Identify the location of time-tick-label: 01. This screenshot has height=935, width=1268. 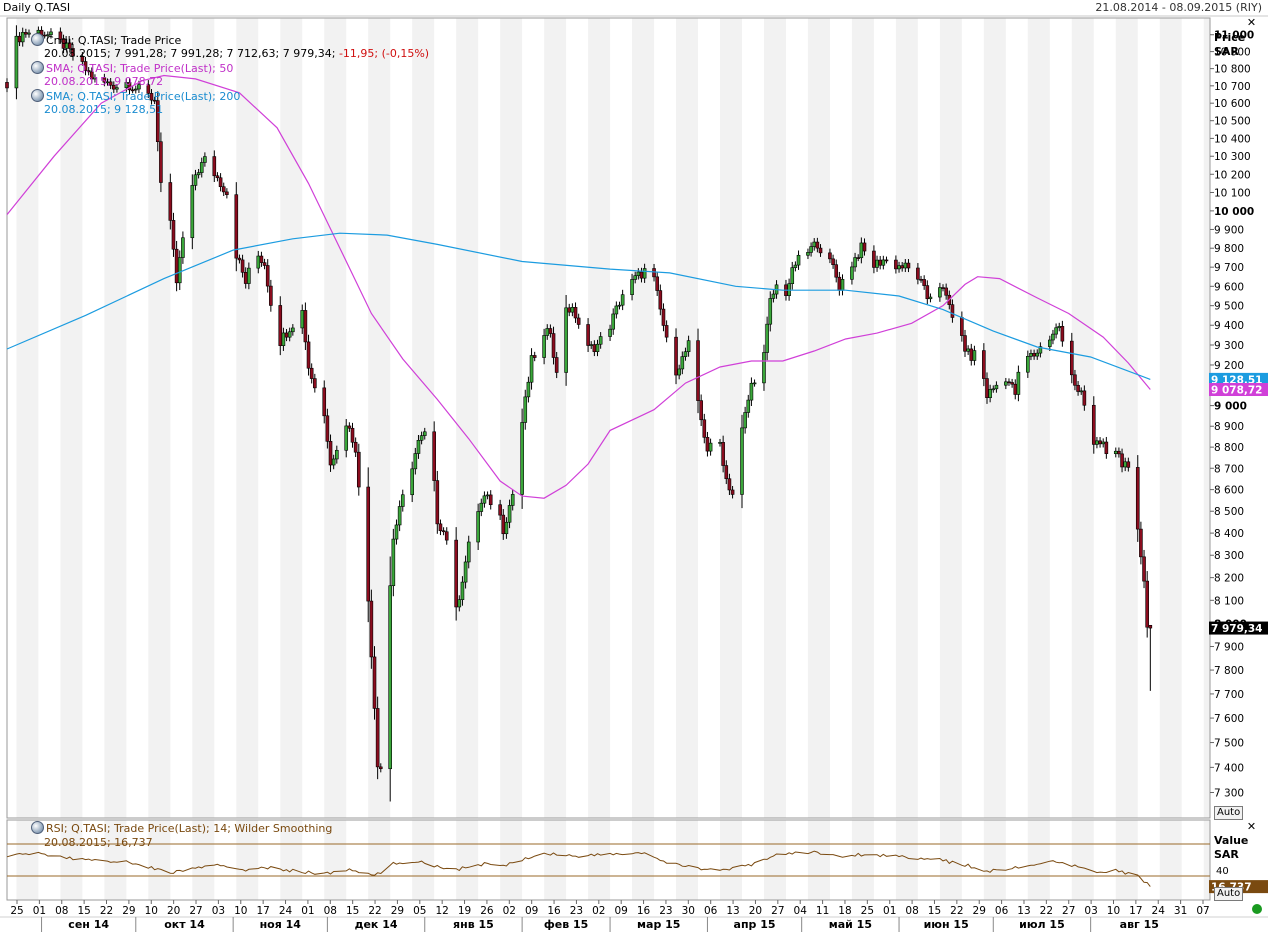
(307, 911).